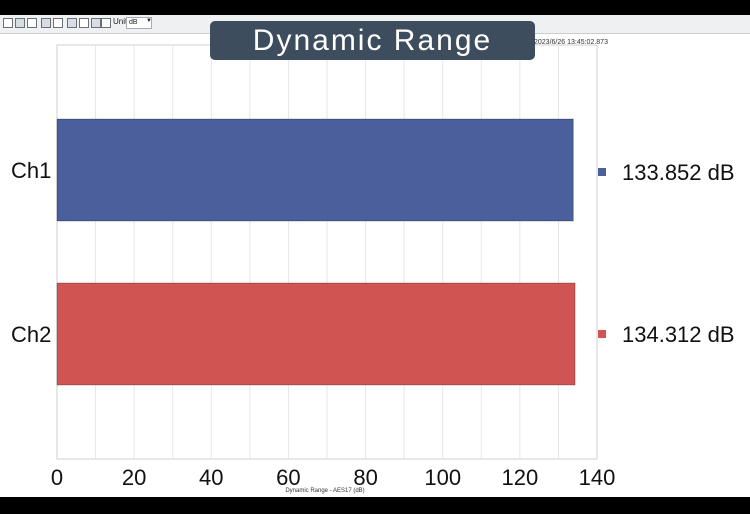 This screenshot has width=750, height=514. Describe the element at coordinates (31, 334) in the screenshot. I see `category-label-ch2: Ch2` at that location.